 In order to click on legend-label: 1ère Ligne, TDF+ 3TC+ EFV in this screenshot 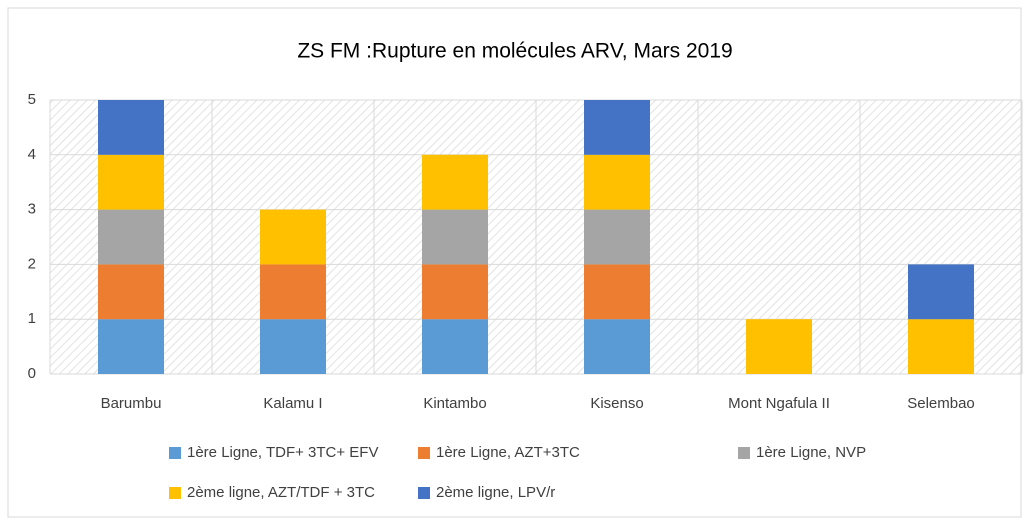, I will do `click(282, 452)`.